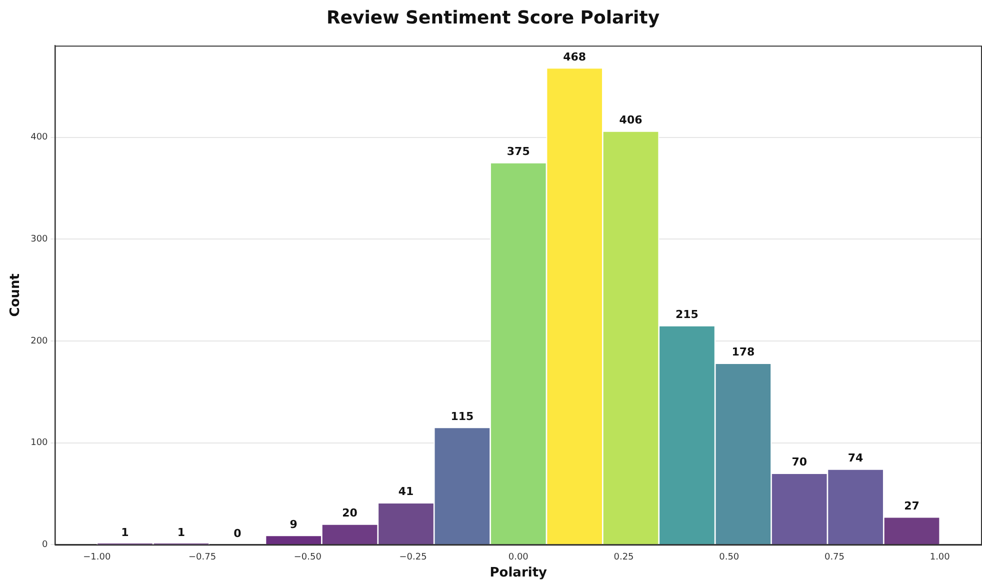 This screenshot has height=583, width=982. What do you see at coordinates (39, 443) in the screenshot?
I see `y-tick-label: 100` at bounding box center [39, 443].